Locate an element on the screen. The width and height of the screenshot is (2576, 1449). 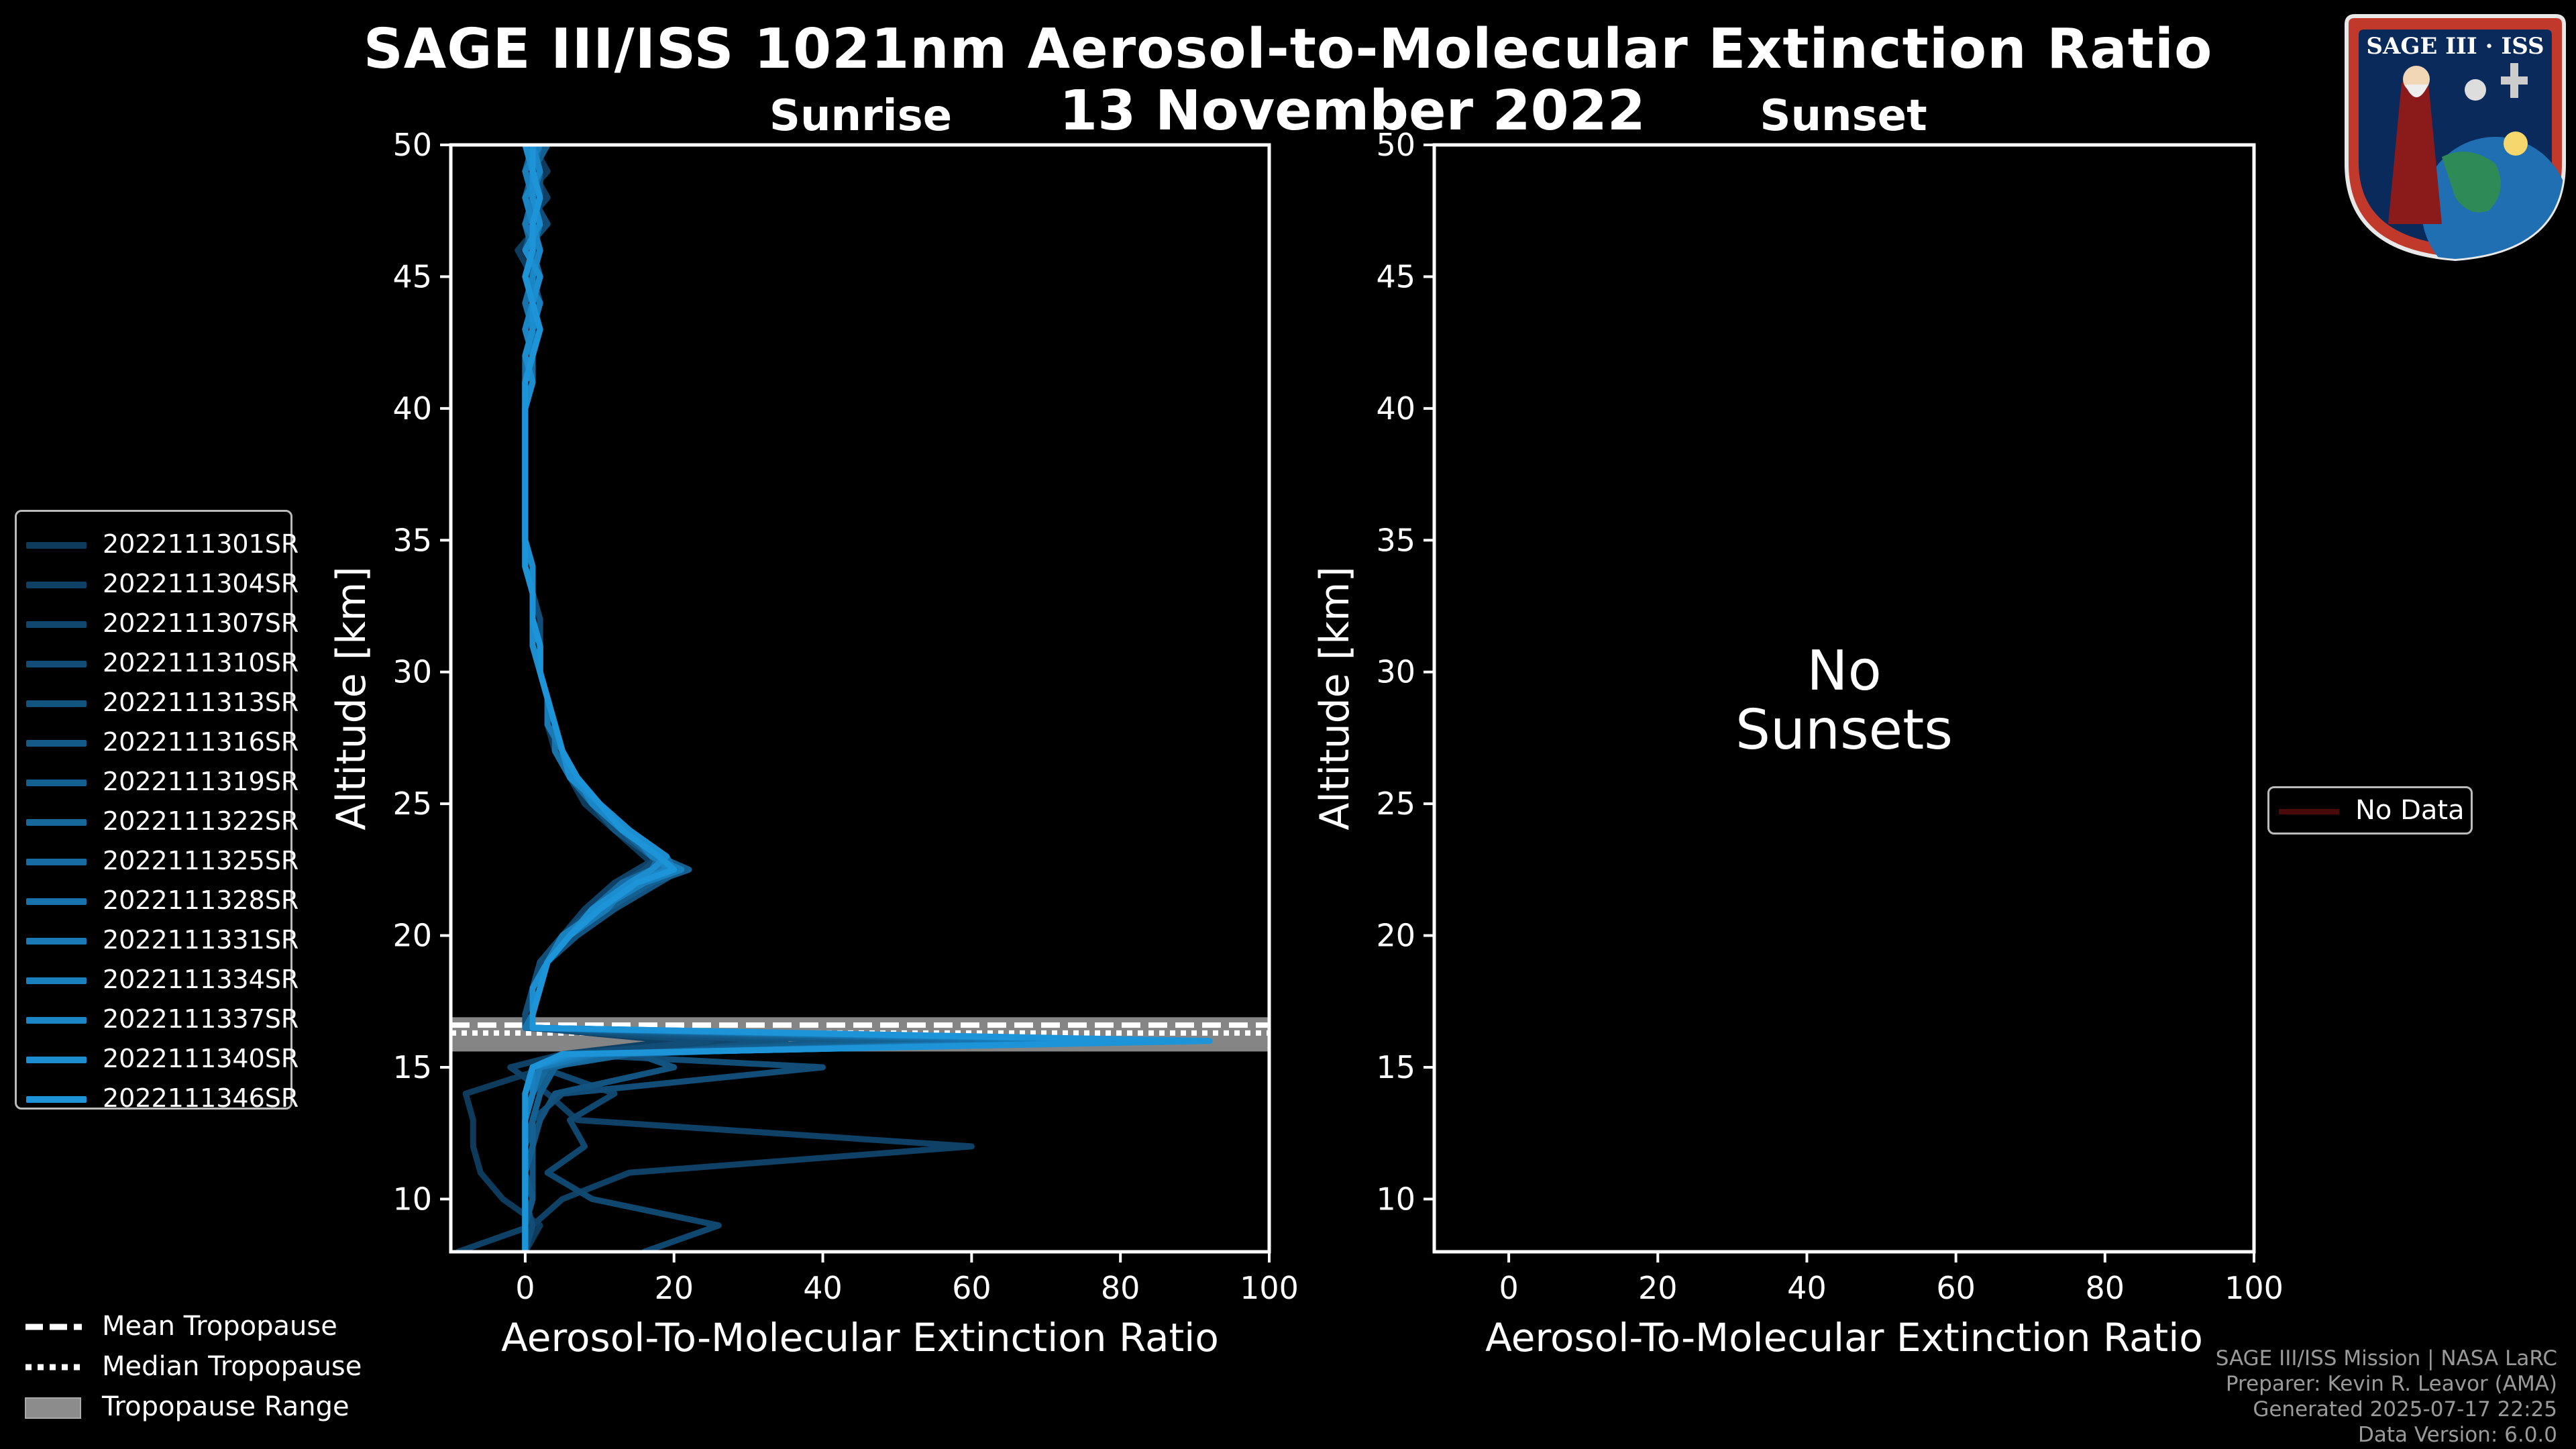
y-tick-label: 45 is located at coordinates (1395, 276).